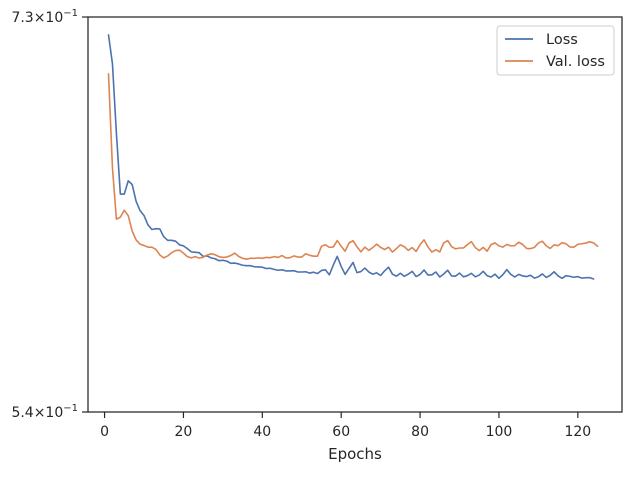 This screenshot has width=640, height=480. Describe the element at coordinates (341, 432) in the screenshot. I see `x-tick-label: 60` at that location.